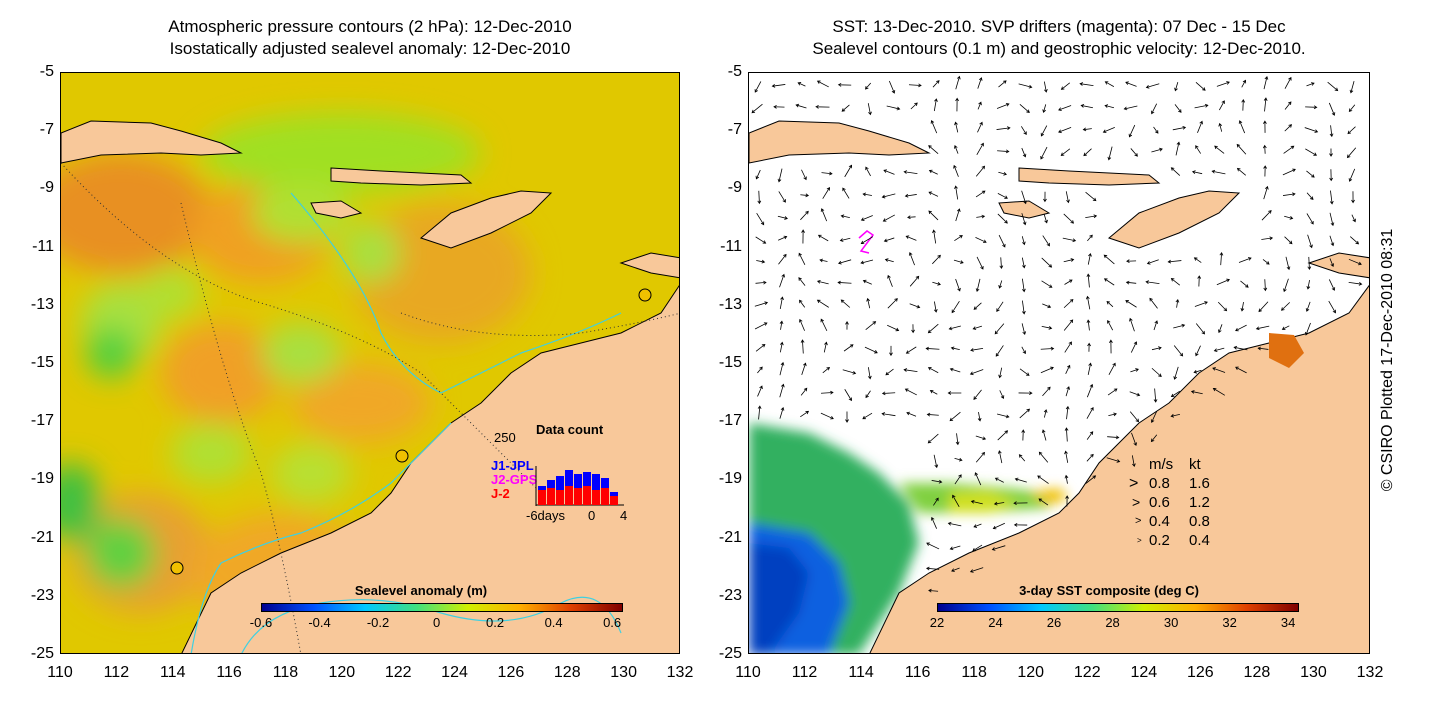 The image size is (1440, 720). What do you see at coordinates (730, 595) in the screenshot?
I see `latitude-tick-label: -23` at bounding box center [730, 595].